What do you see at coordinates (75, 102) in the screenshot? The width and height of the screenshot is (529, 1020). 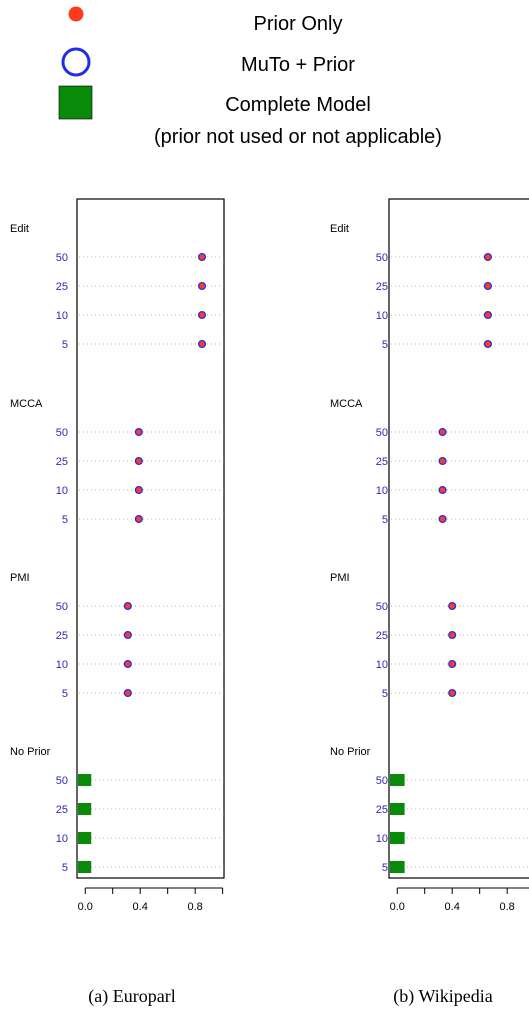 I see `legend-complete-marker` at bounding box center [75, 102].